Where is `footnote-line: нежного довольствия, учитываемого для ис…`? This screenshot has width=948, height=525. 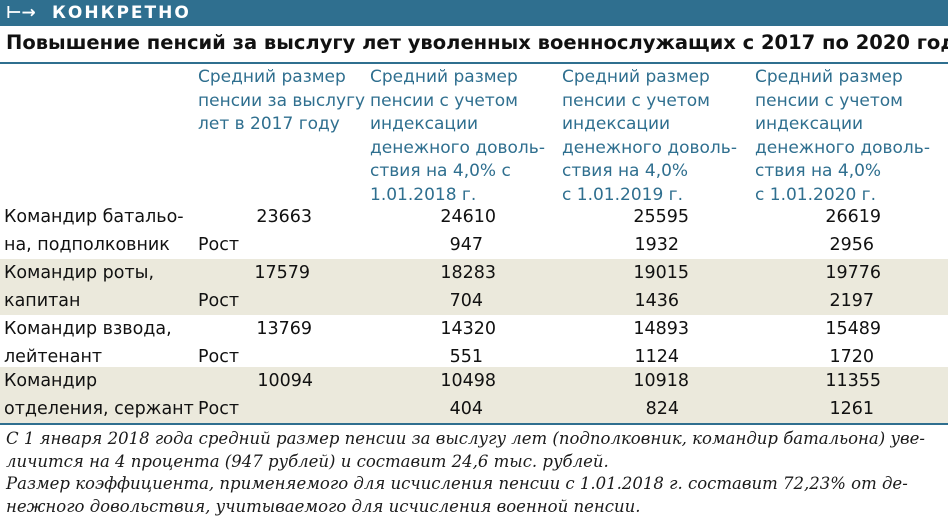 footnote-line: нежного довольствия, учитываемого для ис… is located at coordinates (323, 506).